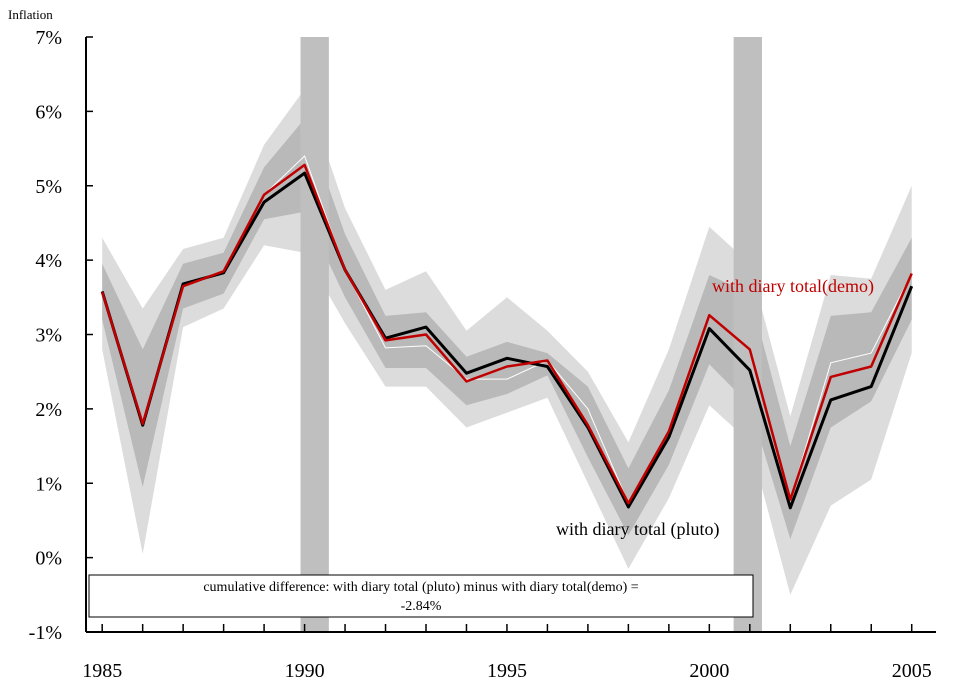 Image resolution: width=959 pixels, height=683 pixels. What do you see at coordinates (45, 633) in the screenshot?
I see `y-tick-label: -1%` at bounding box center [45, 633].